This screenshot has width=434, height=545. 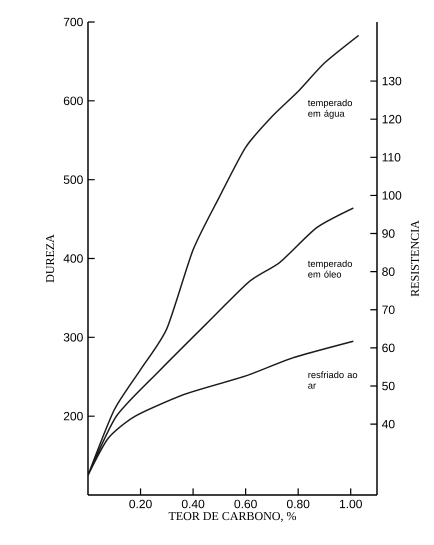 What do you see at coordinates (414, 258) in the screenshot?
I see `y2-axis-title: RESISTENCIA` at bounding box center [414, 258].